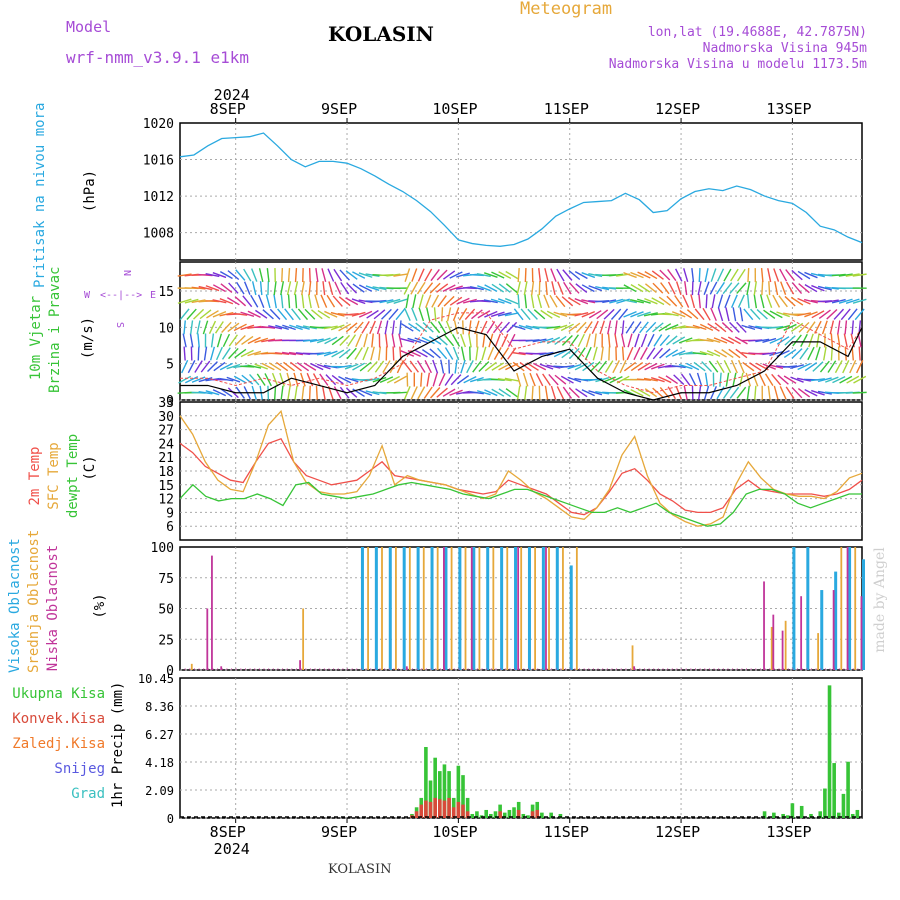 The height and width of the screenshot is (900, 900). What do you see at coordinates (158, 234) in the screenshot?
I see `pressure-tick-label: 1008` at bounding box center [158, 234].